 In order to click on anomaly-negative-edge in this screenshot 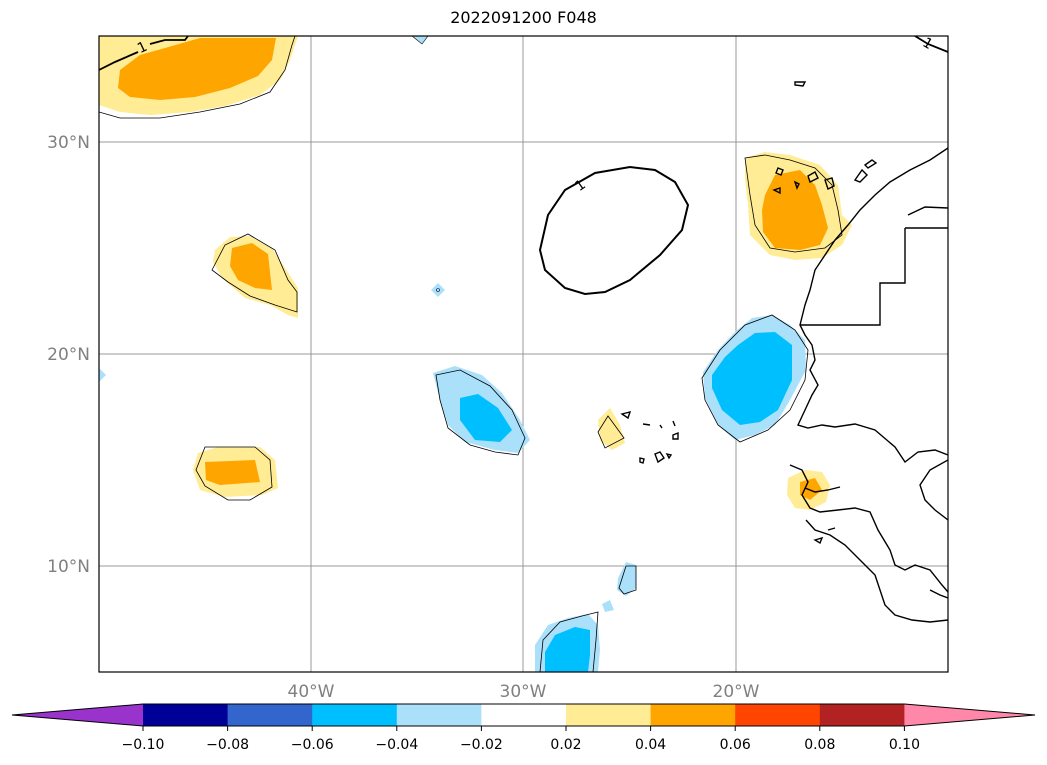, I will do `click(102, 375)`.